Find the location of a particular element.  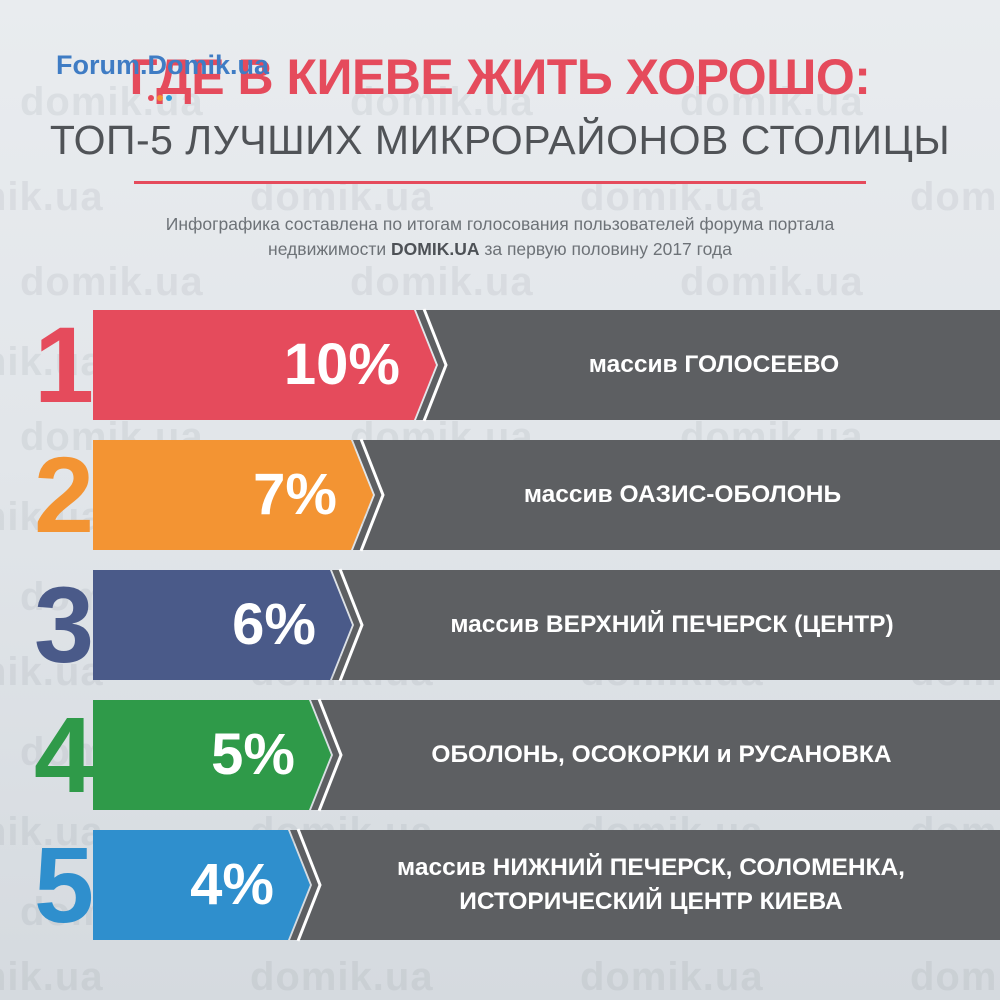

rank-number: 5 is located at coordinates (64, 884).